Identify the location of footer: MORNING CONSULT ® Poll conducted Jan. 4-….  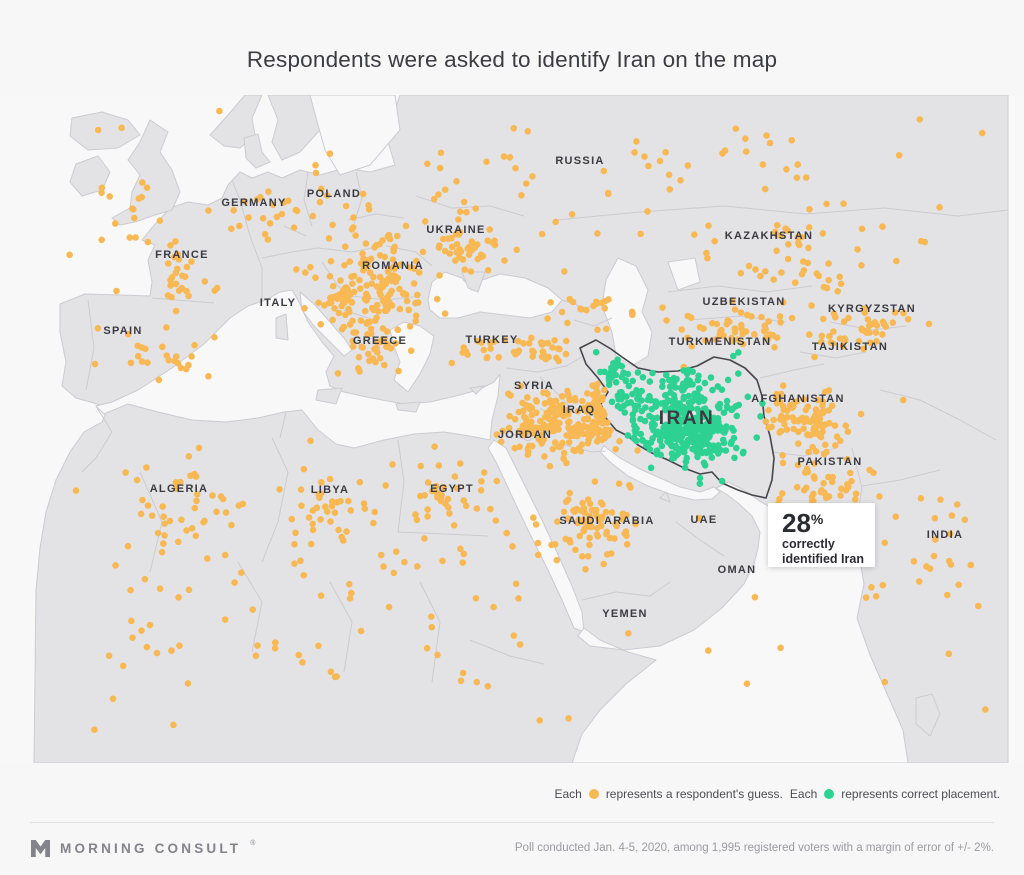
(512, 848).